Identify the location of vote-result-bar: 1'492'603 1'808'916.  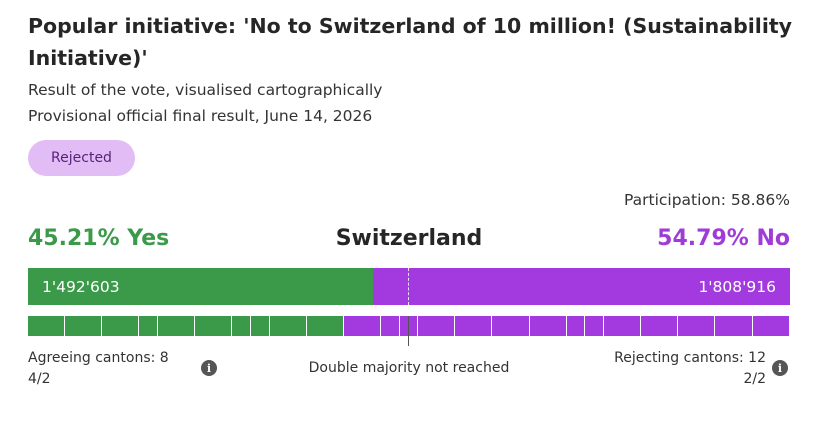
(409, 286).